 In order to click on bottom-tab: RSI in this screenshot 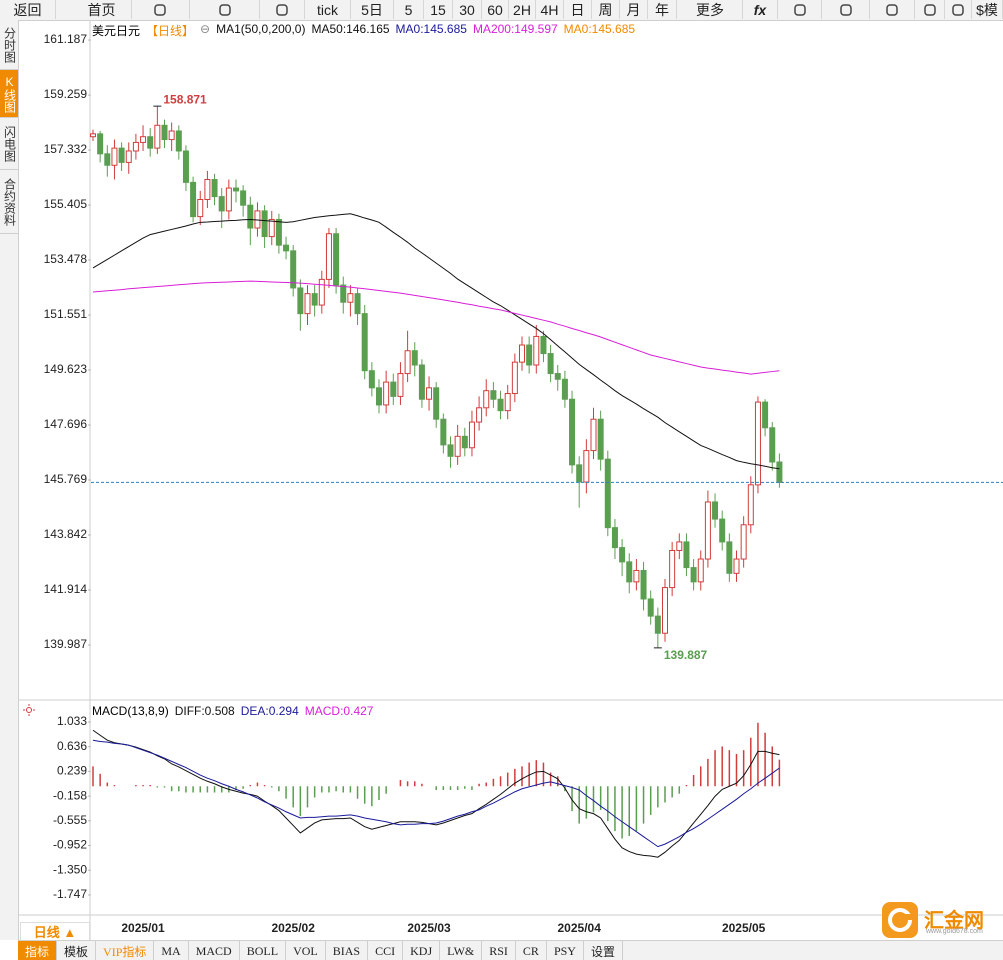, I will do `click(499, 950)`.